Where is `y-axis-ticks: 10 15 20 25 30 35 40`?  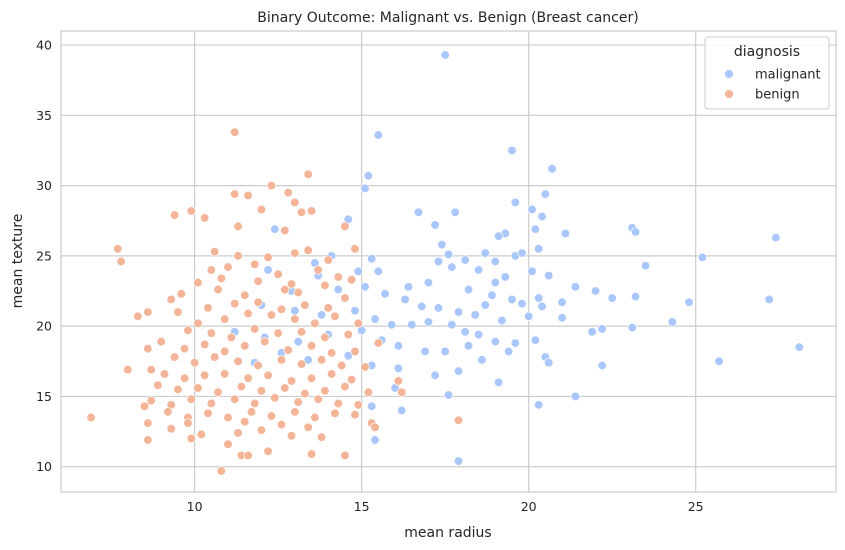
y-axis-ticks: 10 15 20 25 30 35 40 is located at coordinates (44, 256).